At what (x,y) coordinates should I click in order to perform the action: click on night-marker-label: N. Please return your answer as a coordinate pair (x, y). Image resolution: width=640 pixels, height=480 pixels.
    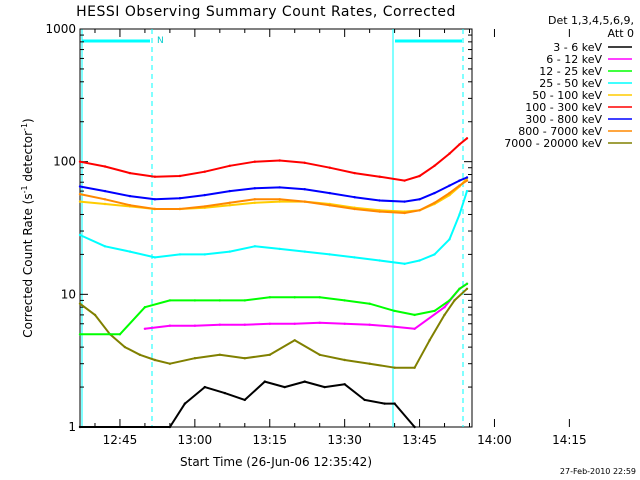
    Looking at the image, I should click on (160, 41).